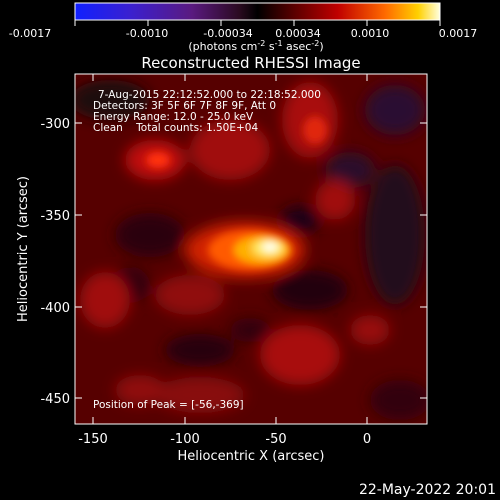 The width and height of the screenshot is (500, 500). I want to click on plot-title: Reconstructed RHESSI Image, so click(250, 63).